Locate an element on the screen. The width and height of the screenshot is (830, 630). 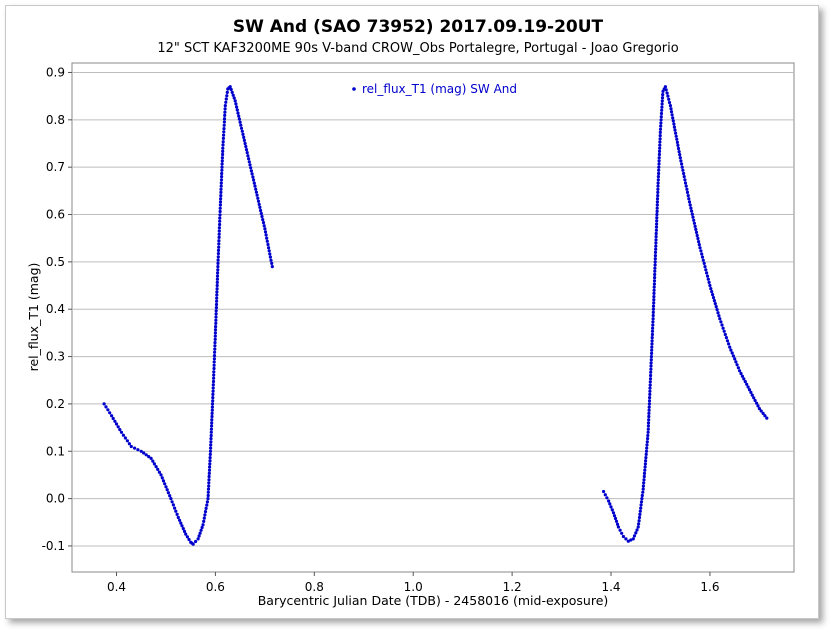
x-tick-label: 0.4 is located at coordinates (116, 587).